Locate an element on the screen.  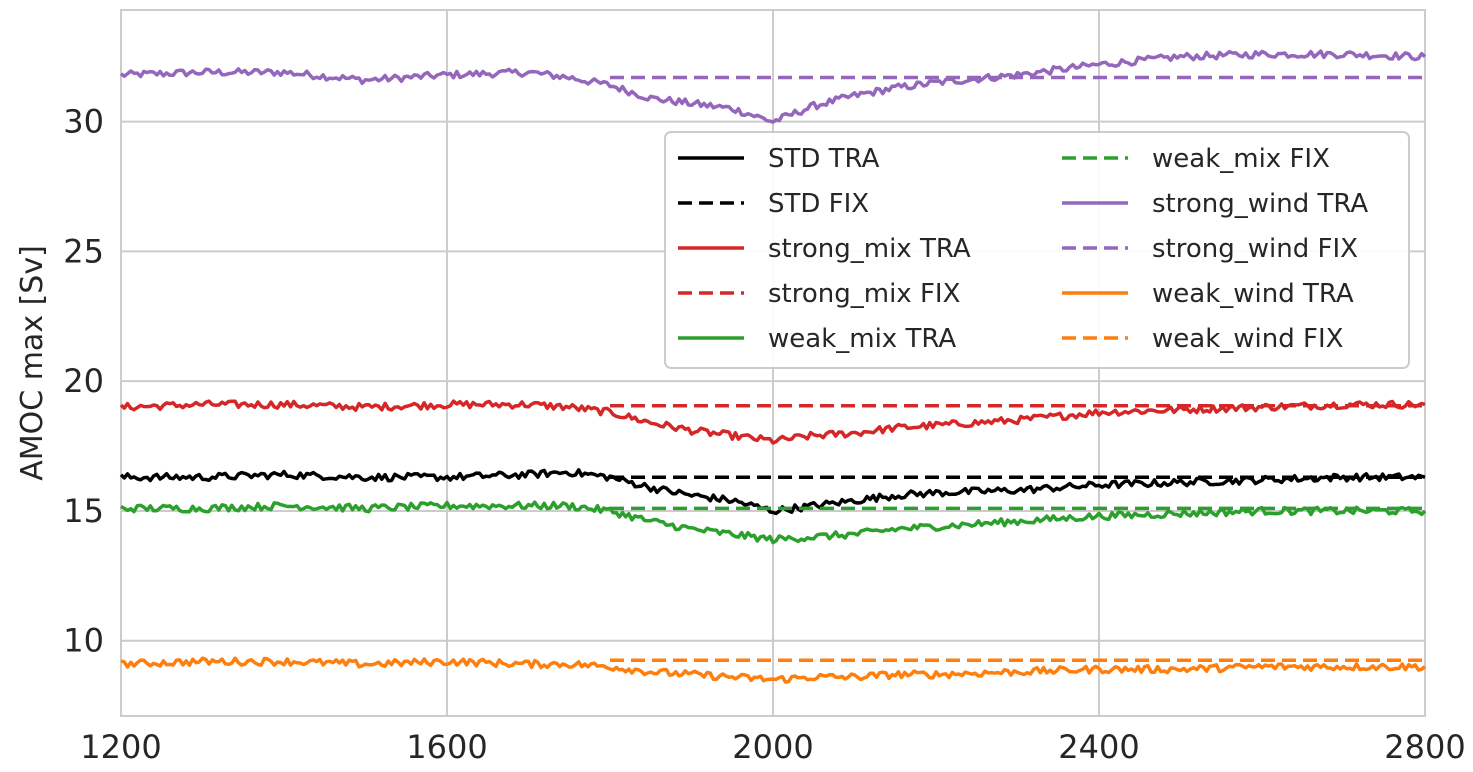
legend-label: weak_wind FIX is located at coordinates (1247, 339).